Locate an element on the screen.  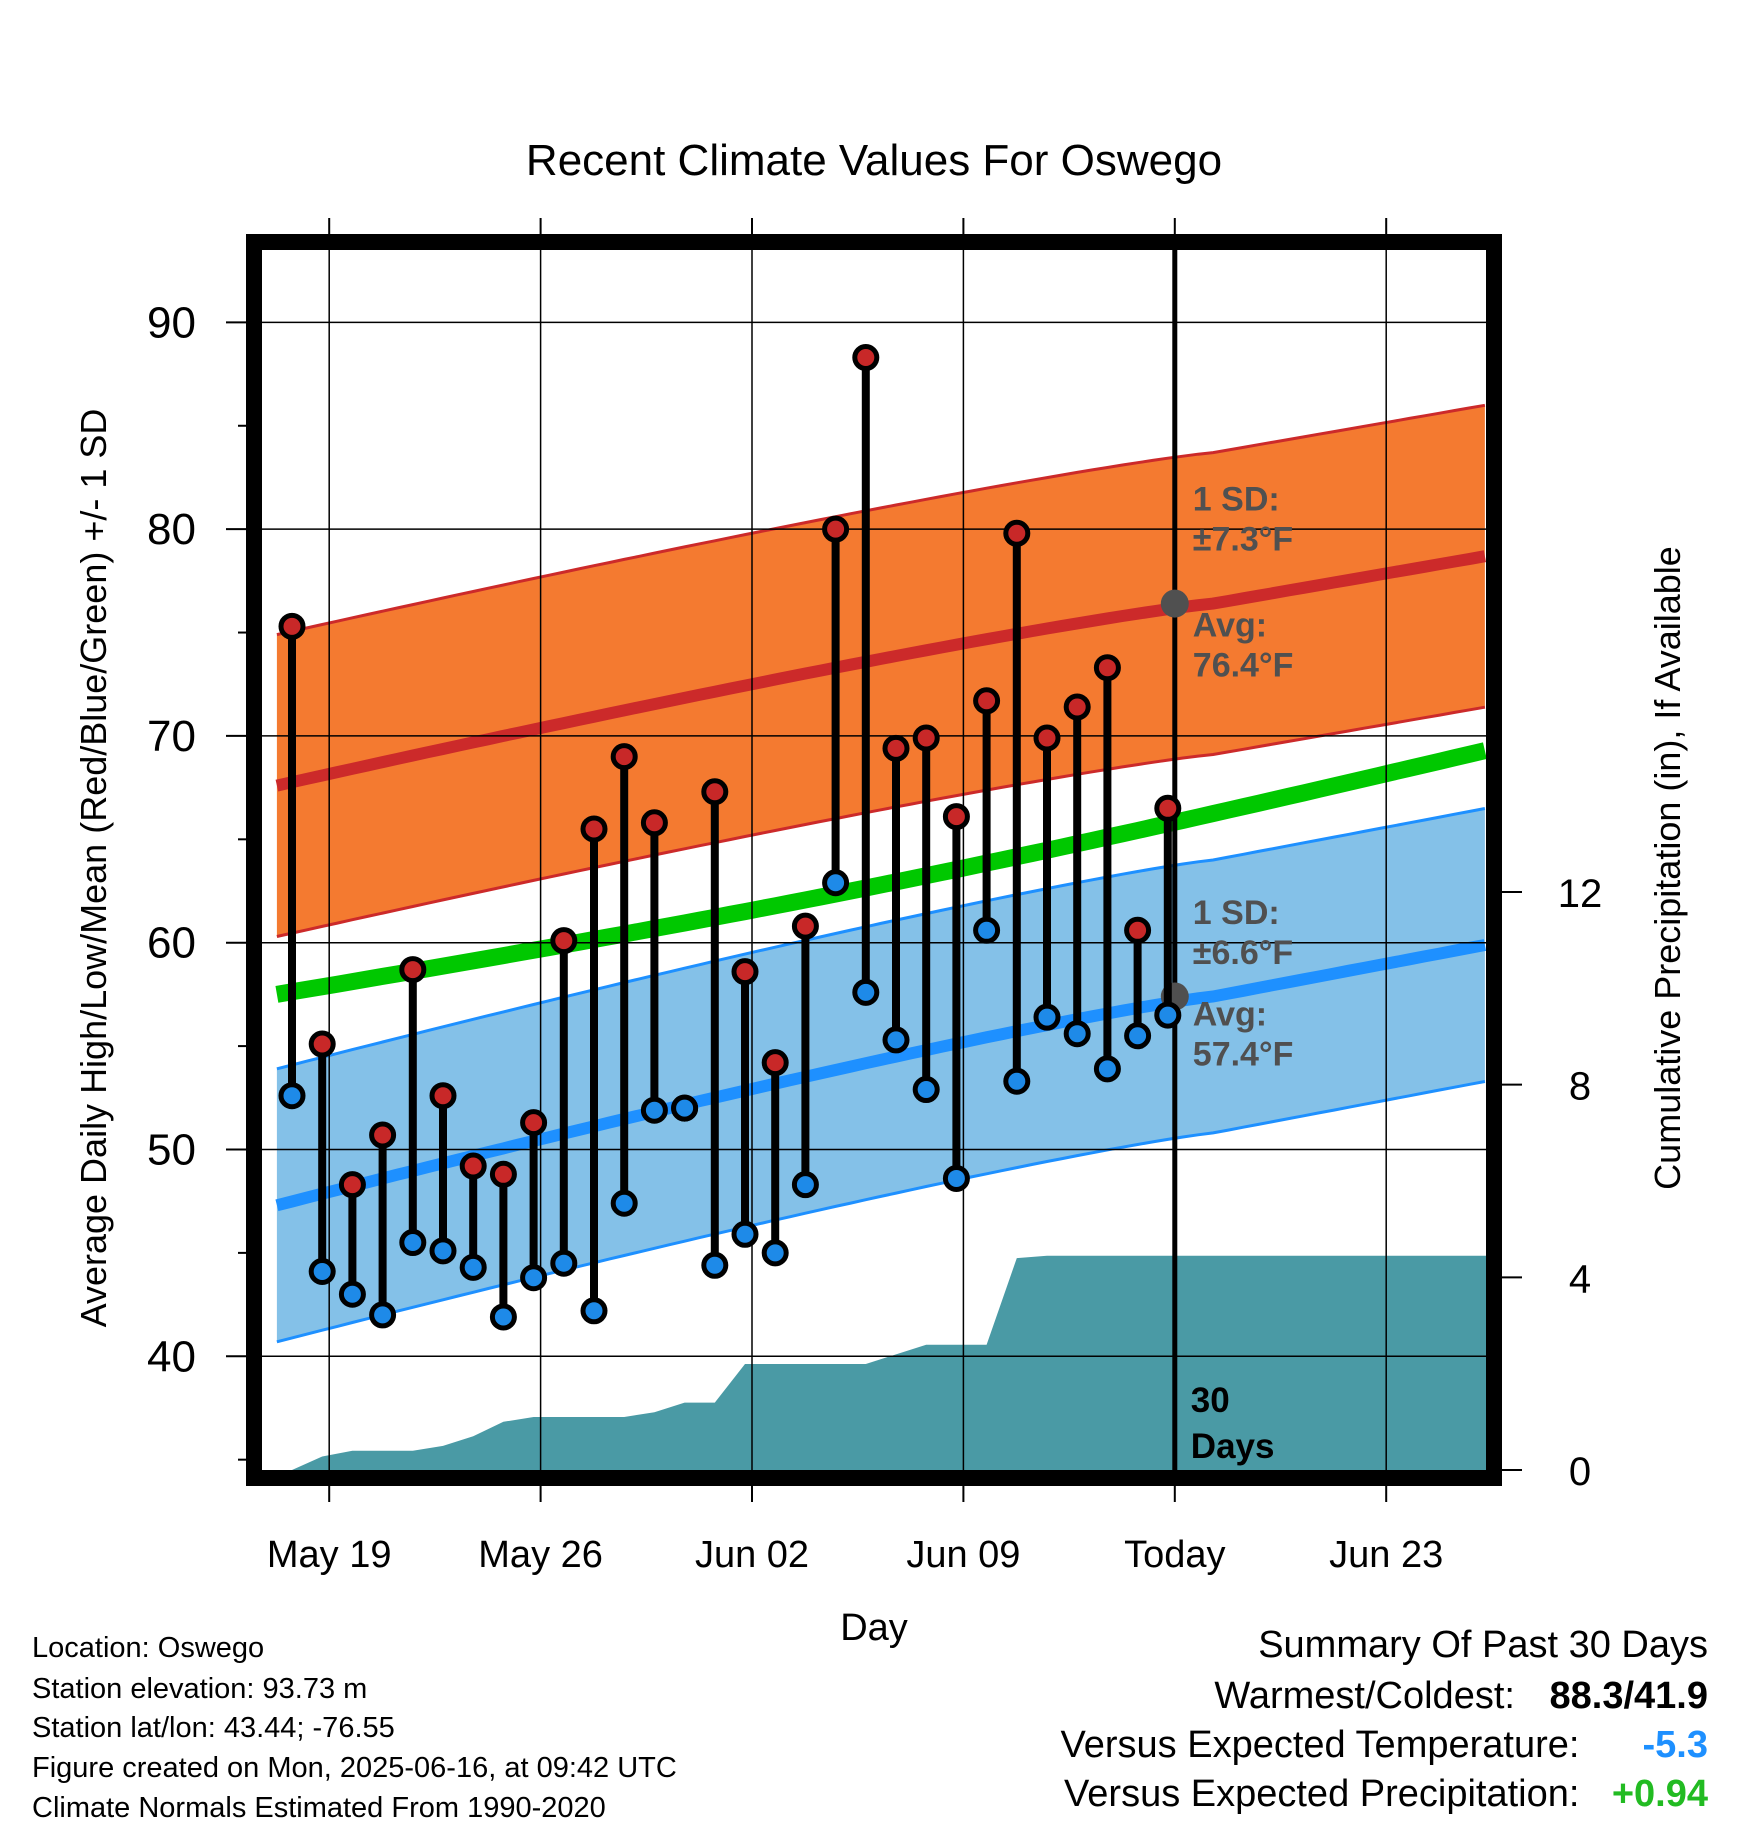
low-sd-upper-edge is located at coordinates (881, 939).